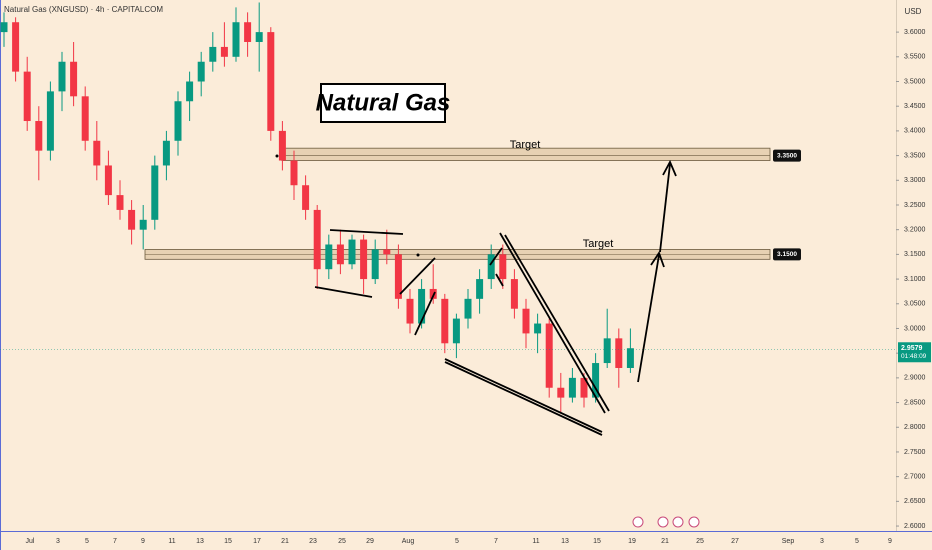  I want to click on x-tick-label: Aug, so click(408, 541).